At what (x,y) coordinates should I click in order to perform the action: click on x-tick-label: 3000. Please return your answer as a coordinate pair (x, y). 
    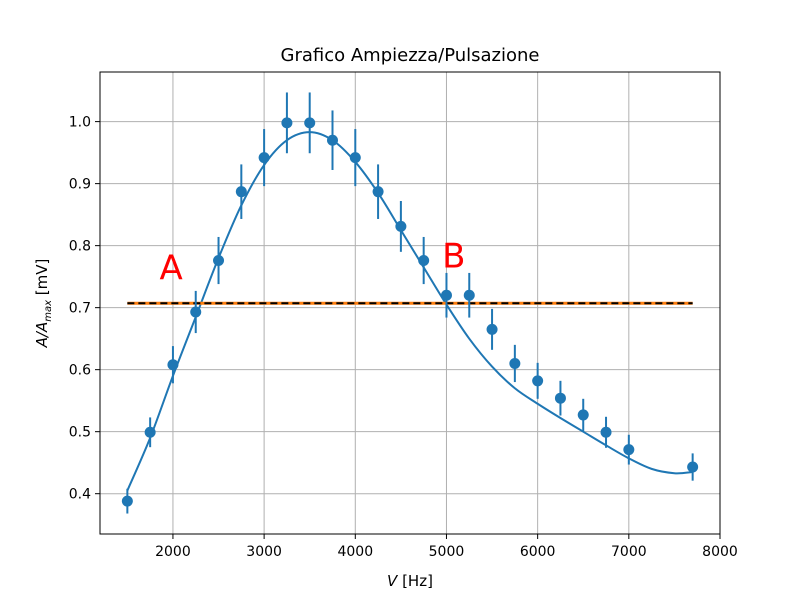
    Looking at the image, I should click on (264, 552).